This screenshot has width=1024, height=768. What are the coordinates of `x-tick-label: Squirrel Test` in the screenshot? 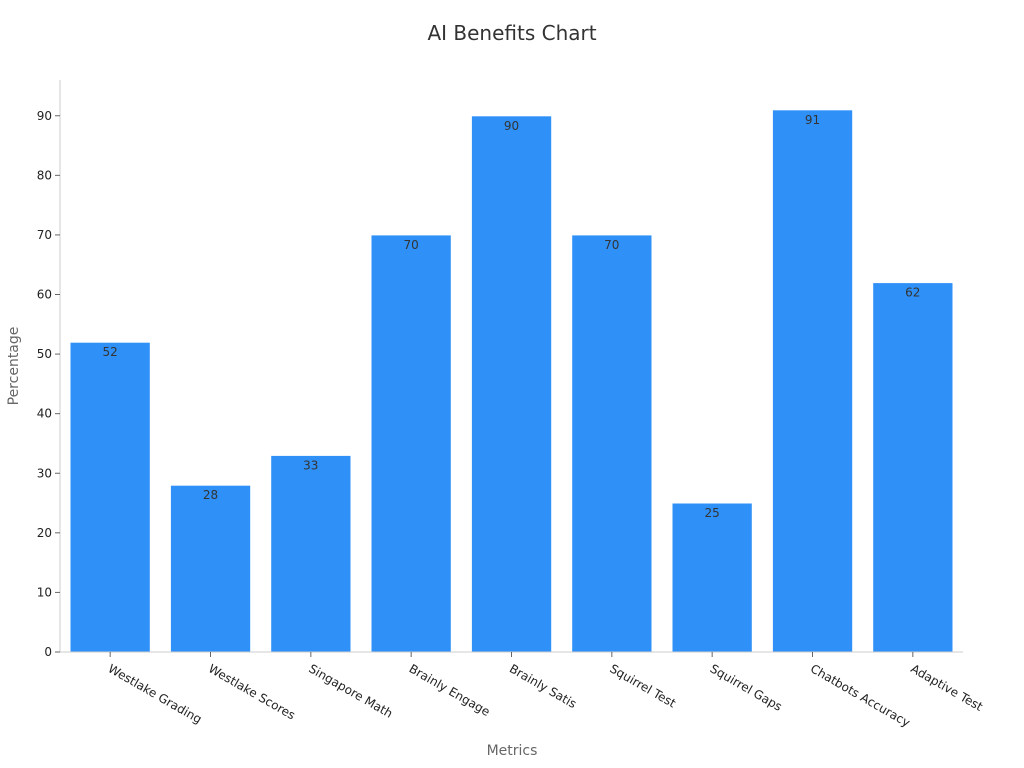 It's located at (642, 685).